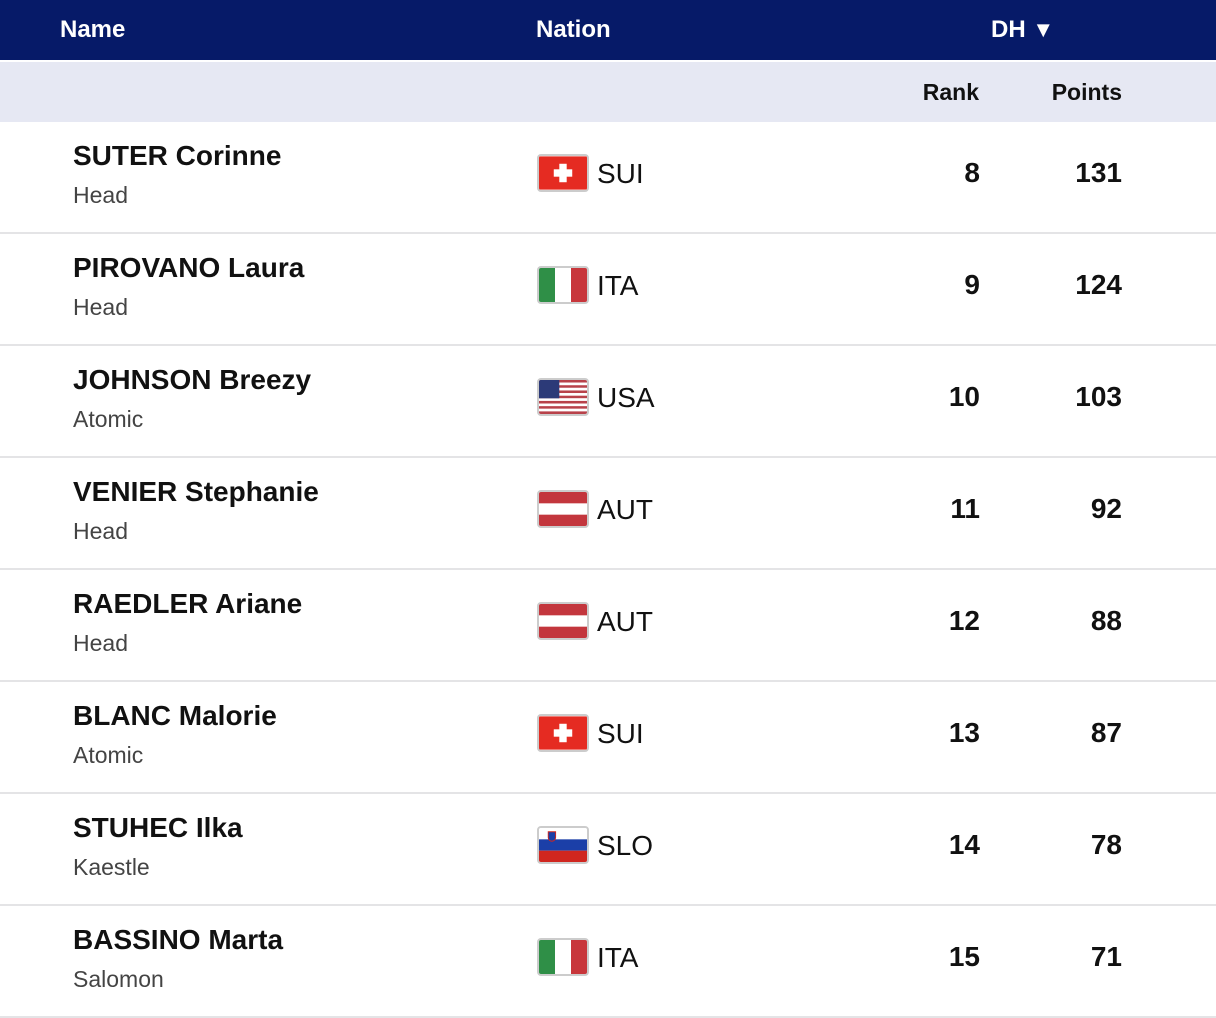 The width and height of the screenshot is (1216, 1018). What do you see at coordinates (964, 620) in the screenshot?
I see `rank-value: 12` at bounding box center [964, 620].